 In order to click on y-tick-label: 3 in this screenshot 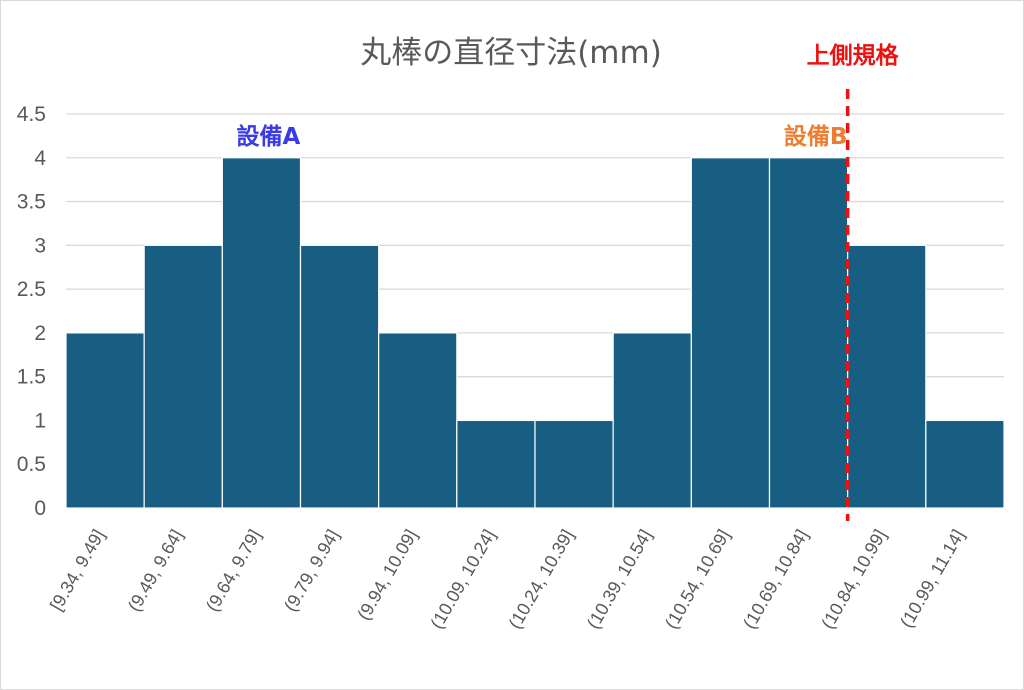, I will do `click(40, 245)`.